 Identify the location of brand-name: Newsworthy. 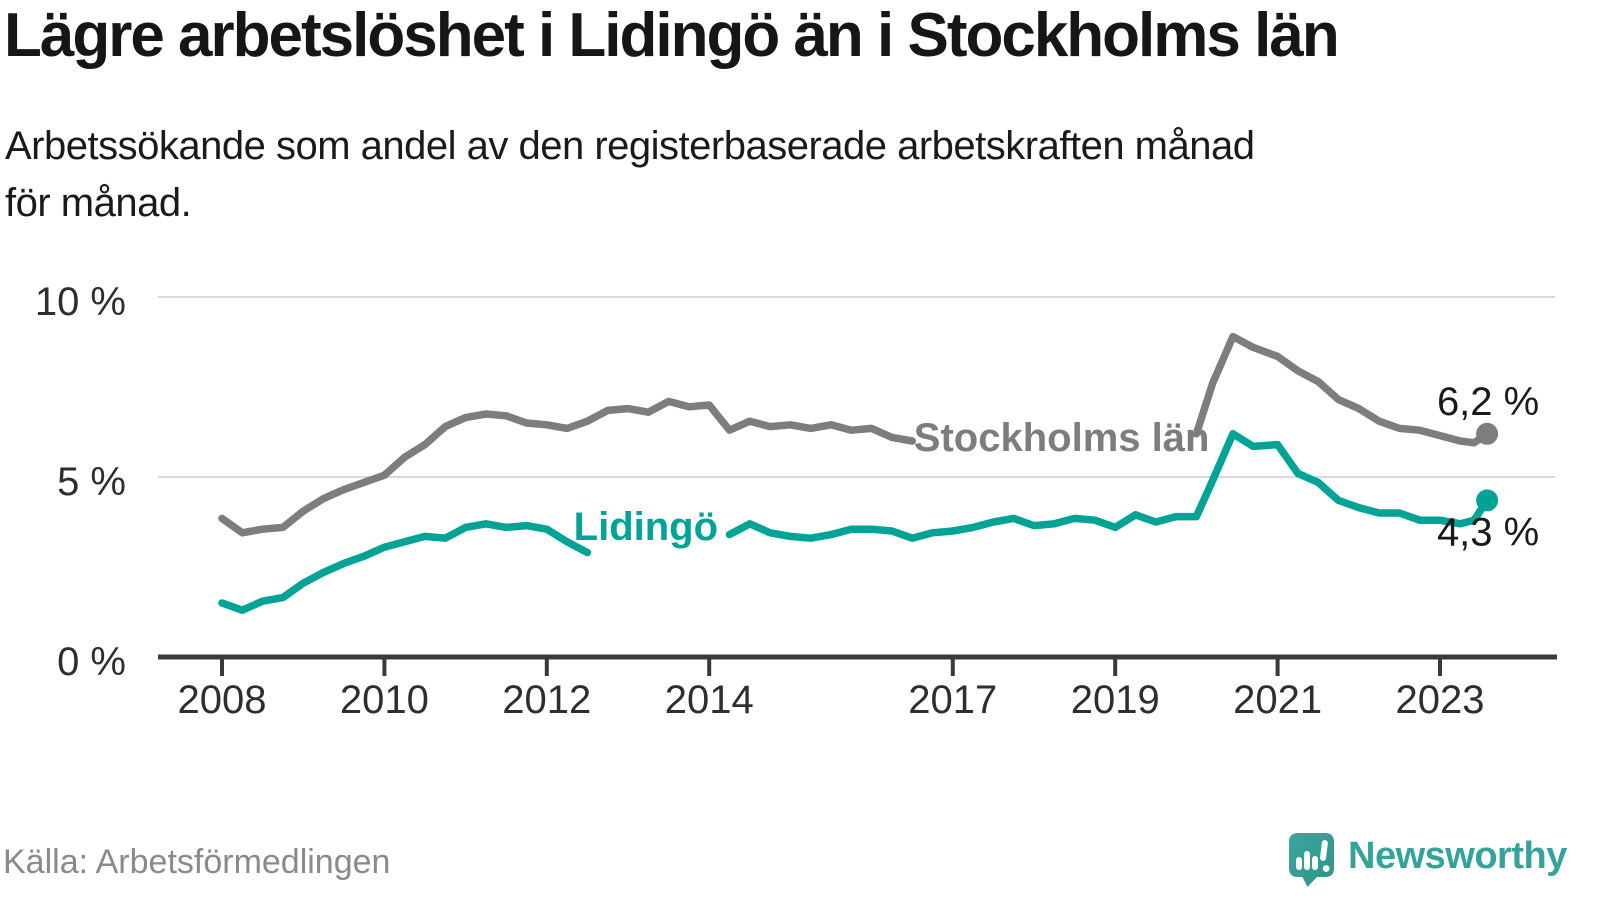
(1457, 856).